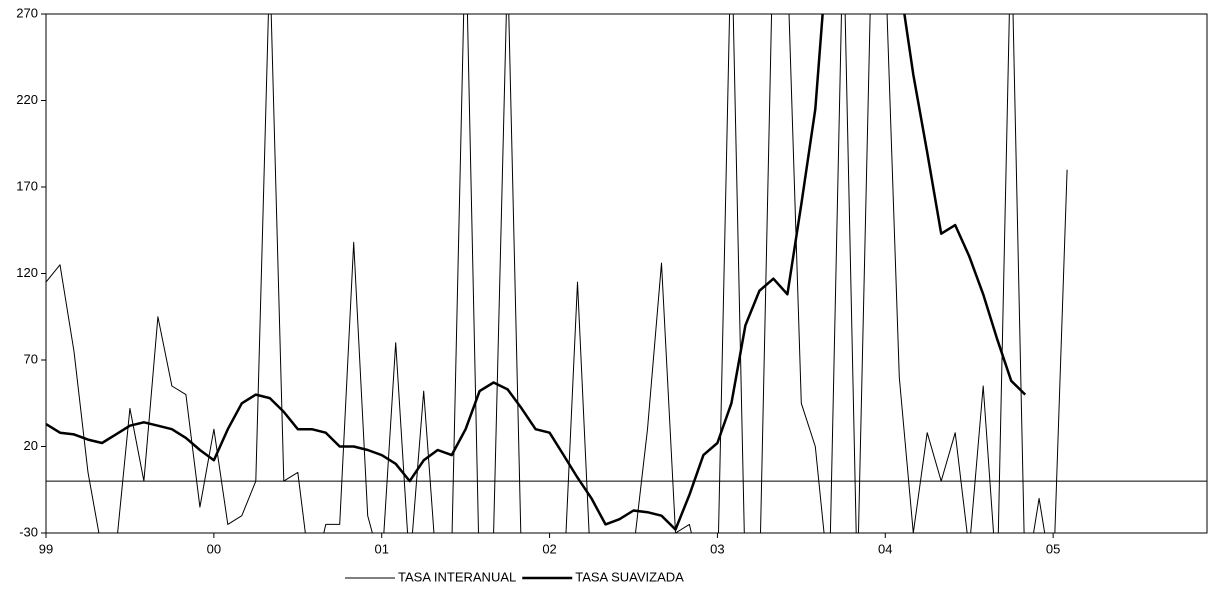 This screenshot has width=1210, height=593. Describe the element at coordinates (27, 185) in the screenshot. I see `y-tick-label: 170` at that location.